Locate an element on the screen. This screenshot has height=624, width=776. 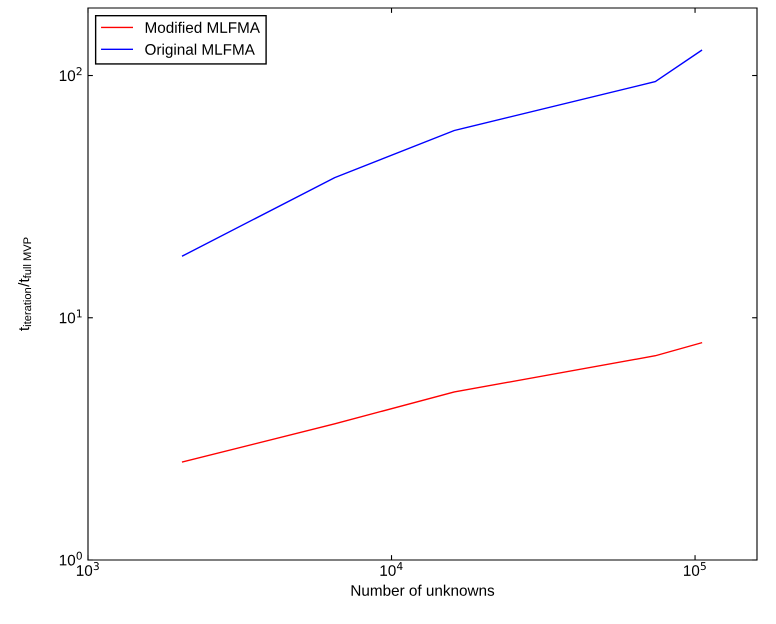
legend-label: Original MLFMA is located at coordinates (200, 51).